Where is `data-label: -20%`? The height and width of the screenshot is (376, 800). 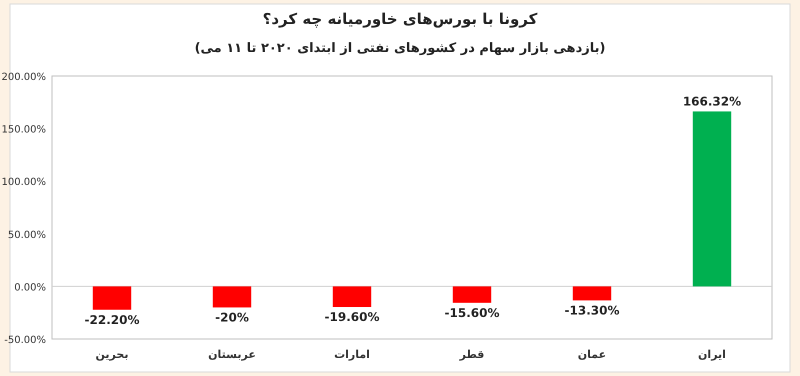
data-label: -20% is located at coordinates (232, 317).